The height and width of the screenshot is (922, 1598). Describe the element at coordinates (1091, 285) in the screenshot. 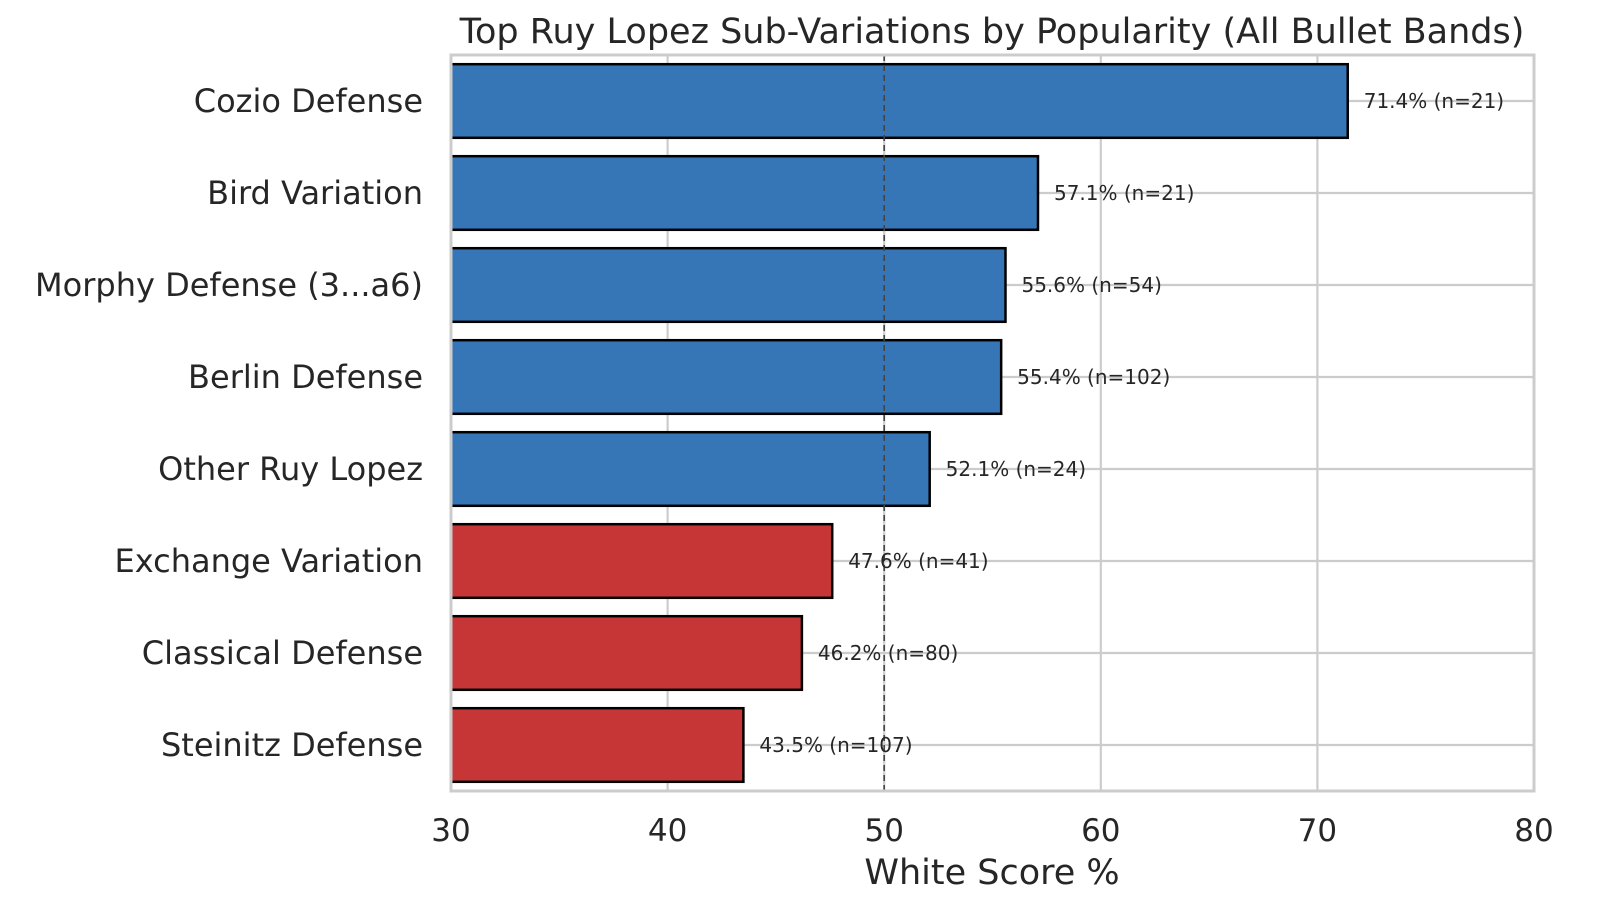

I see `bar-value-label: 55.6% (n=54)` at that location.